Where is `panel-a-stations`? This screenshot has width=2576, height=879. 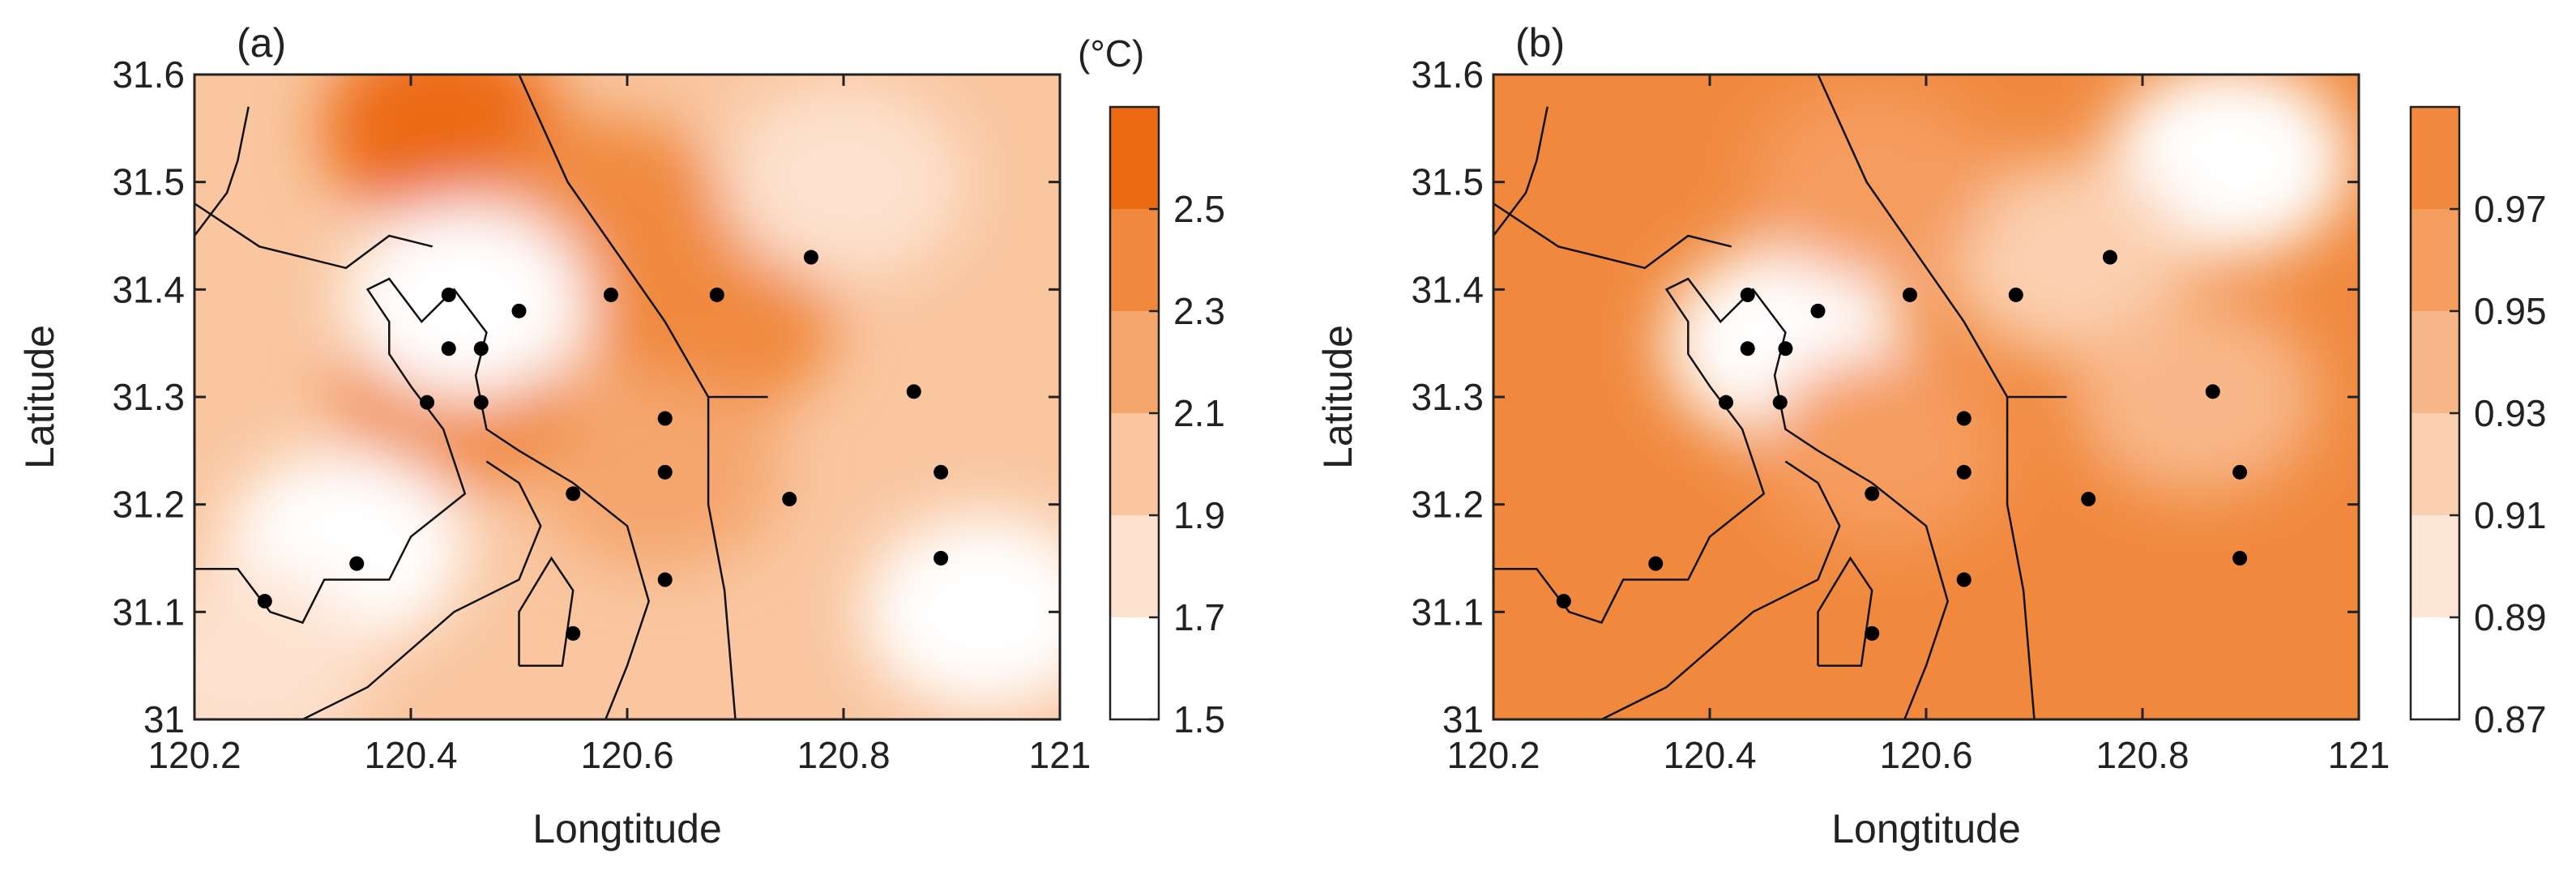 panel-a-stations is located at coordinates (603, 445).